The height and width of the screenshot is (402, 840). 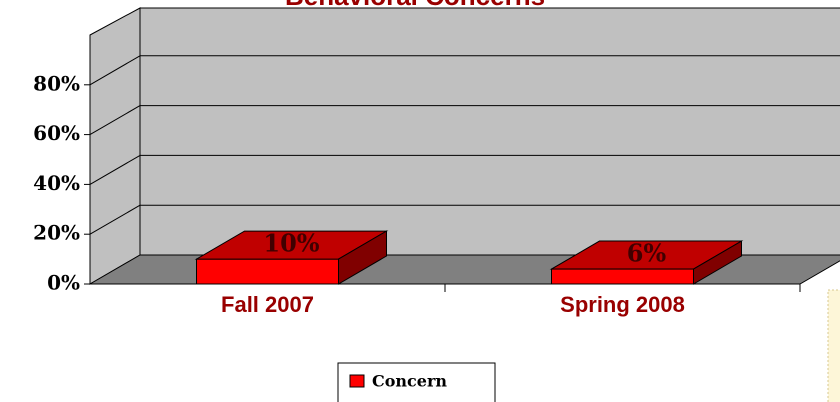 I want to click on y-tick-label: 80%, so click(x=56, y=83).